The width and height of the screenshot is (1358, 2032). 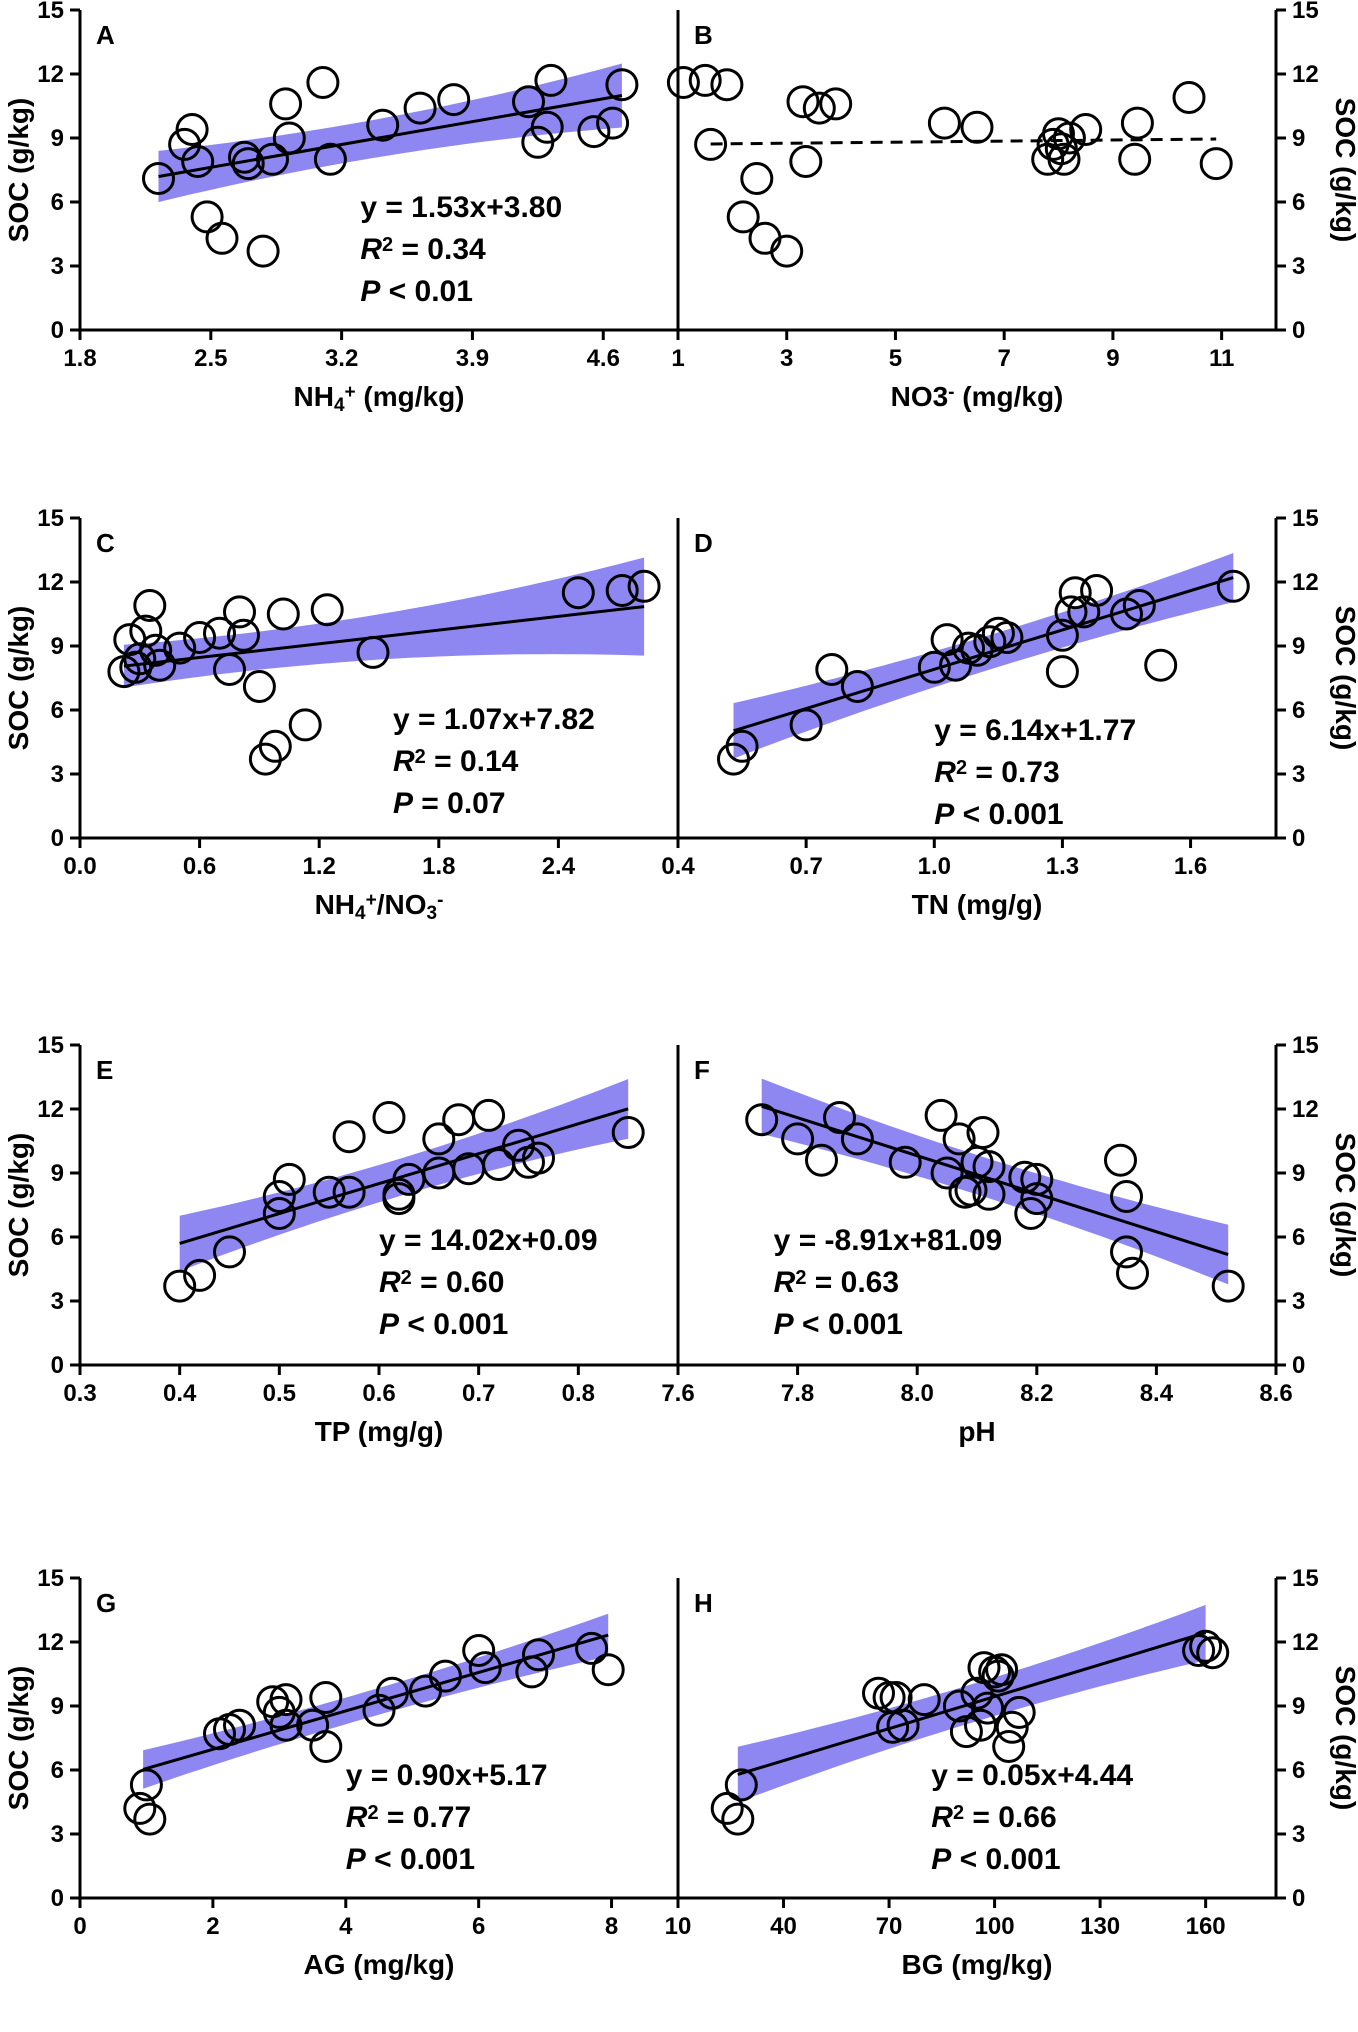 I want to click on panel-letter-a: A, so click(x=105, y=35).